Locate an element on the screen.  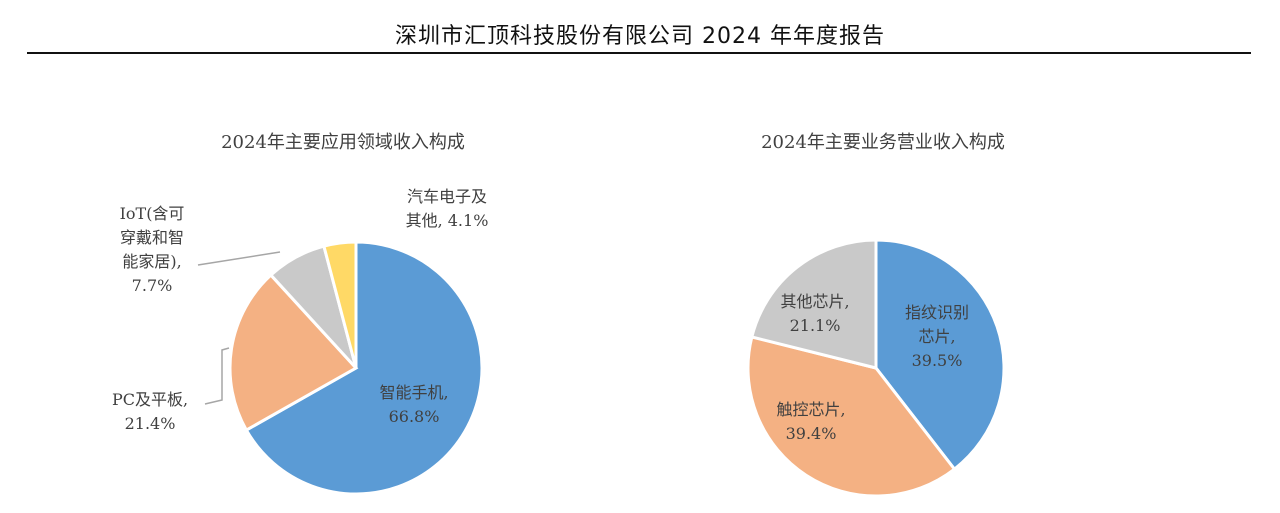
slice-label: PC及平板, 21.4% is located at coordinates (150, 411).